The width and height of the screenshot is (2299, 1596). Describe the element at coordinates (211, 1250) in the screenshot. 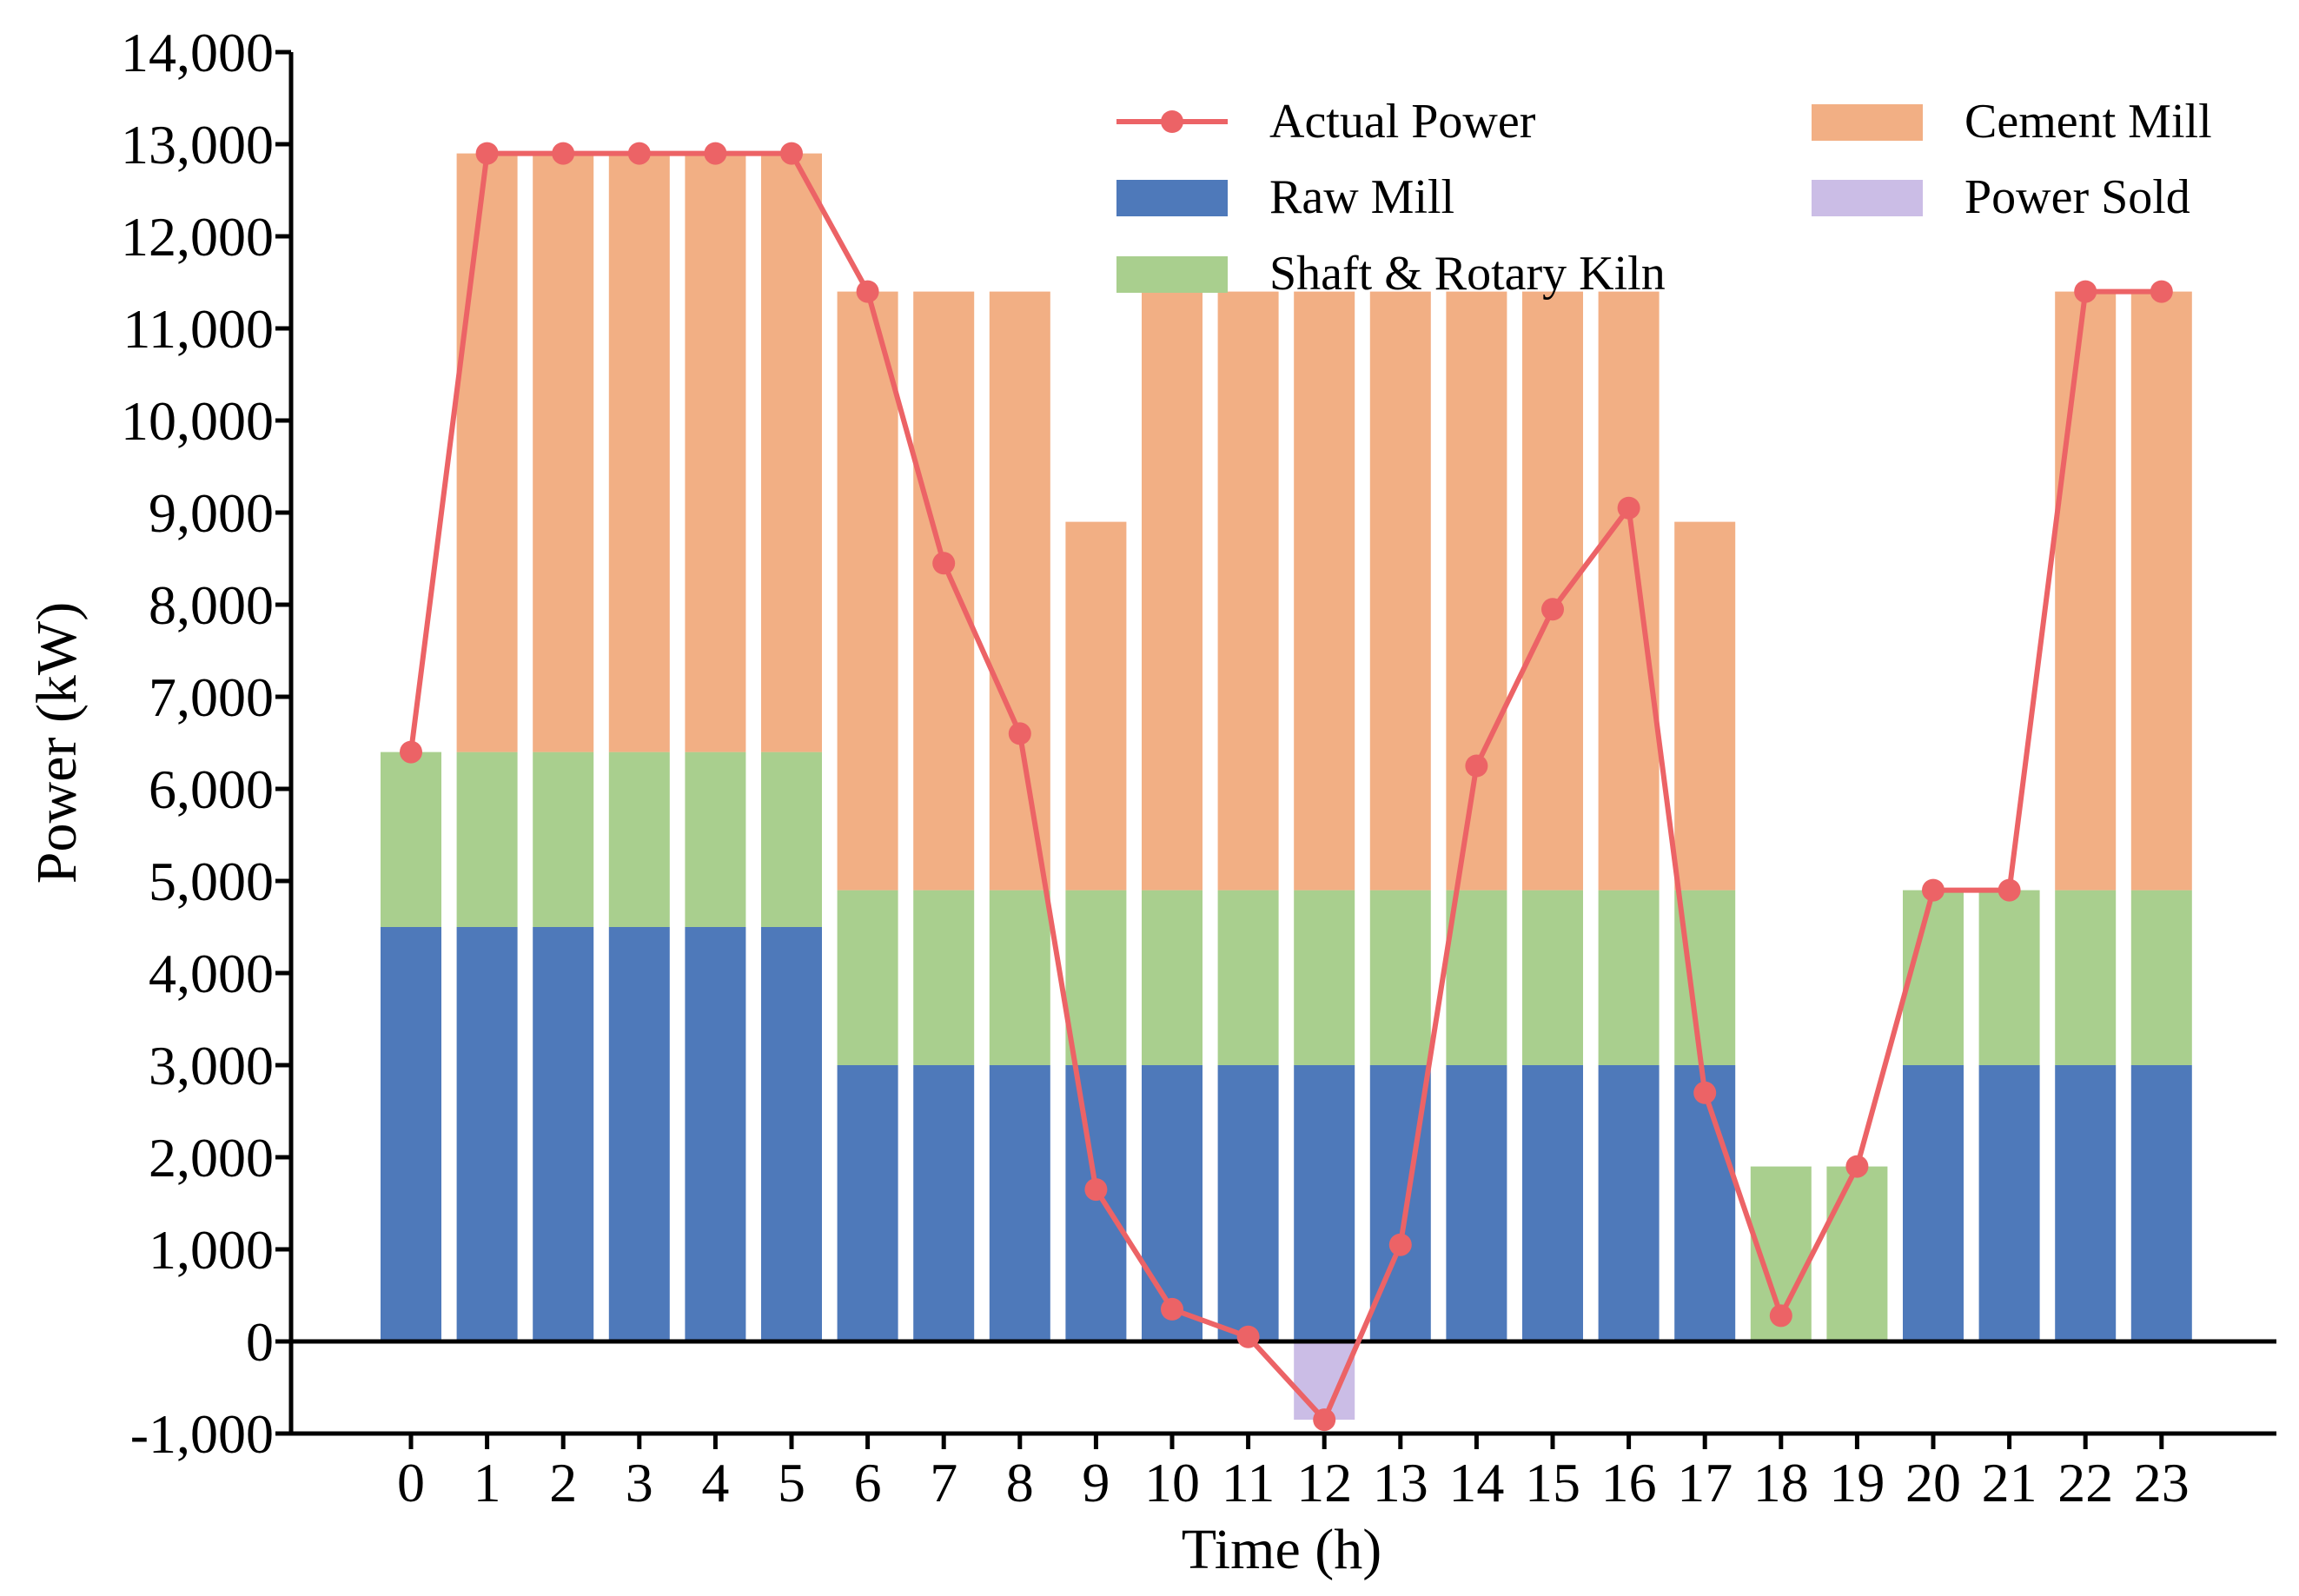

I see `y-tick-label: 1,000` at that location.